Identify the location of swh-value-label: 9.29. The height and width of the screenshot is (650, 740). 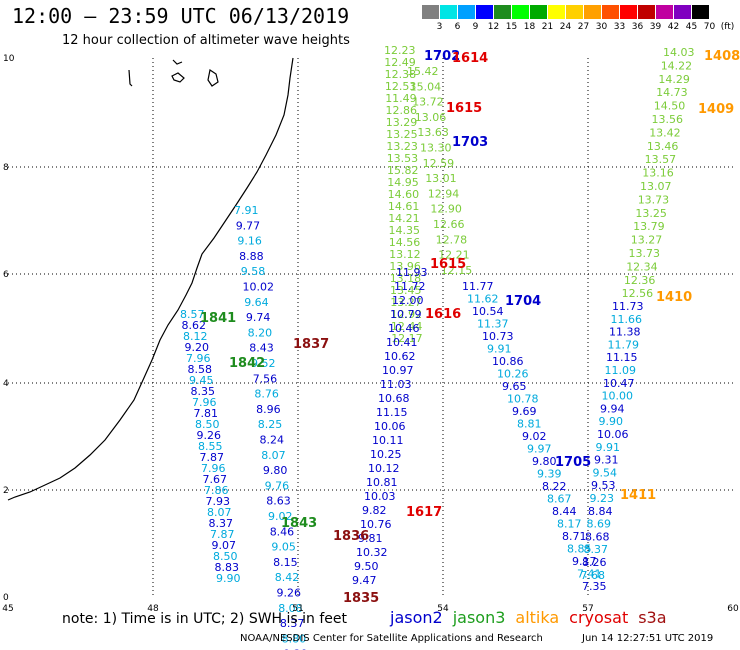
(295, 649).